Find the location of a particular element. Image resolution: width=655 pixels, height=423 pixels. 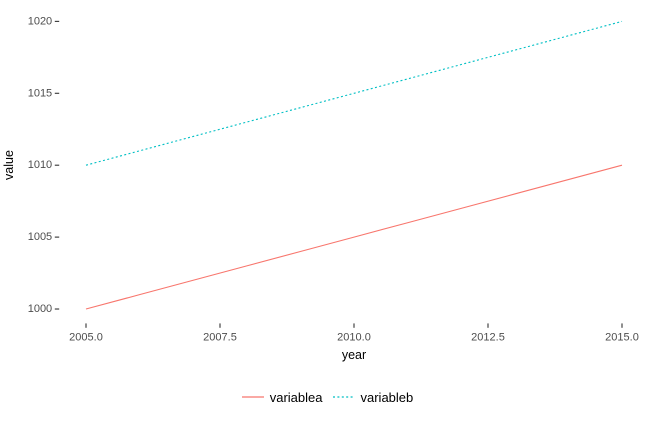

x-axis-ticks: 2005.0 2007.5 2010.0 2012.5 2015.0 is located at coordinates (354, 333).